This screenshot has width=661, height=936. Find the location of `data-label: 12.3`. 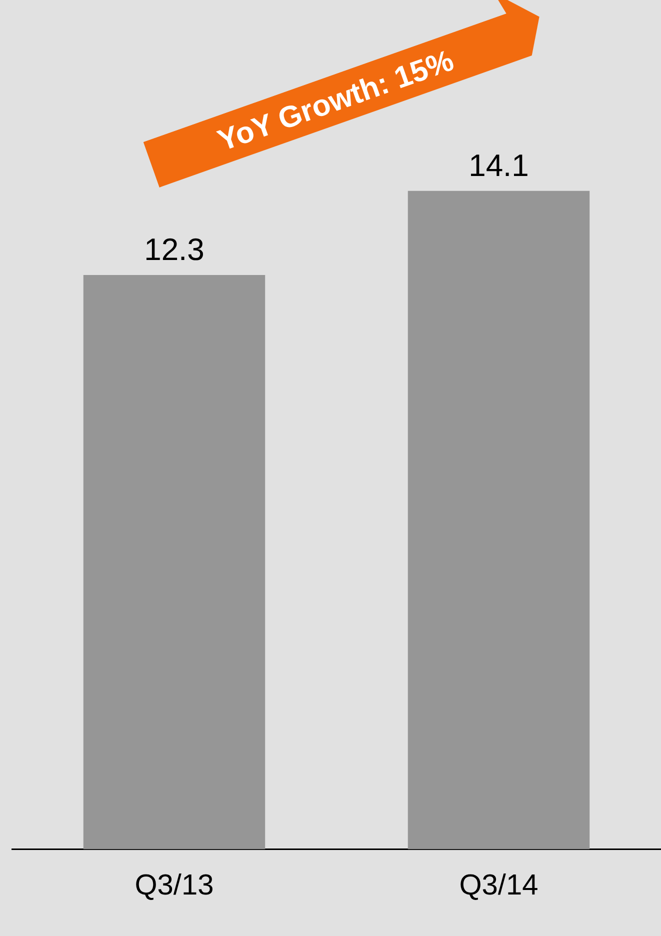

data-label: 12.3 is located at coordinates (174, 249).